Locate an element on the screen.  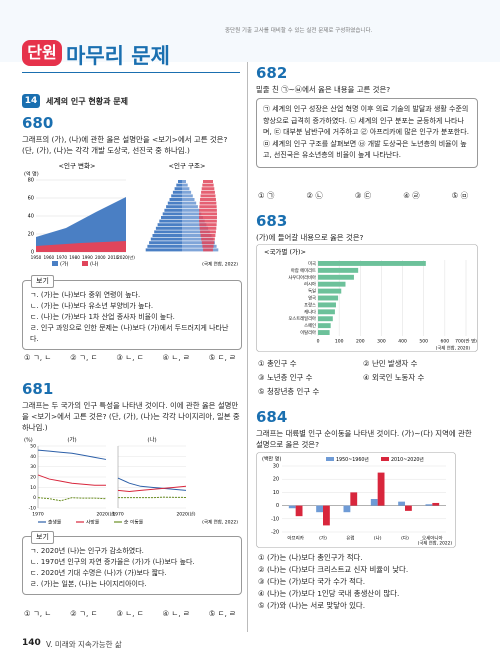
list-item: ㄱ. (가)는 (나)보다 중위 연령이 높다. is located at coordinates (85, 295).